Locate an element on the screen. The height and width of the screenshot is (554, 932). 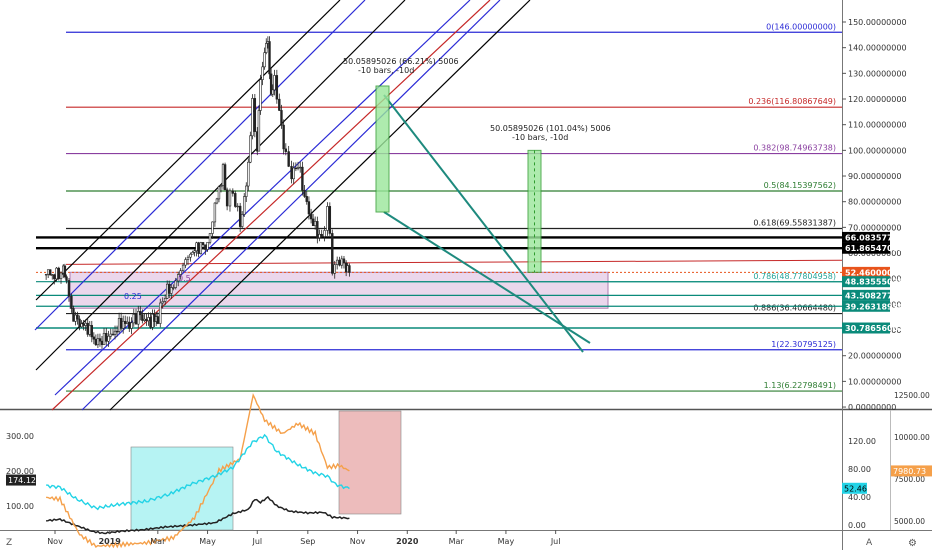
y-tick-label: 140.00000000 is located at coordinates (877, 48).